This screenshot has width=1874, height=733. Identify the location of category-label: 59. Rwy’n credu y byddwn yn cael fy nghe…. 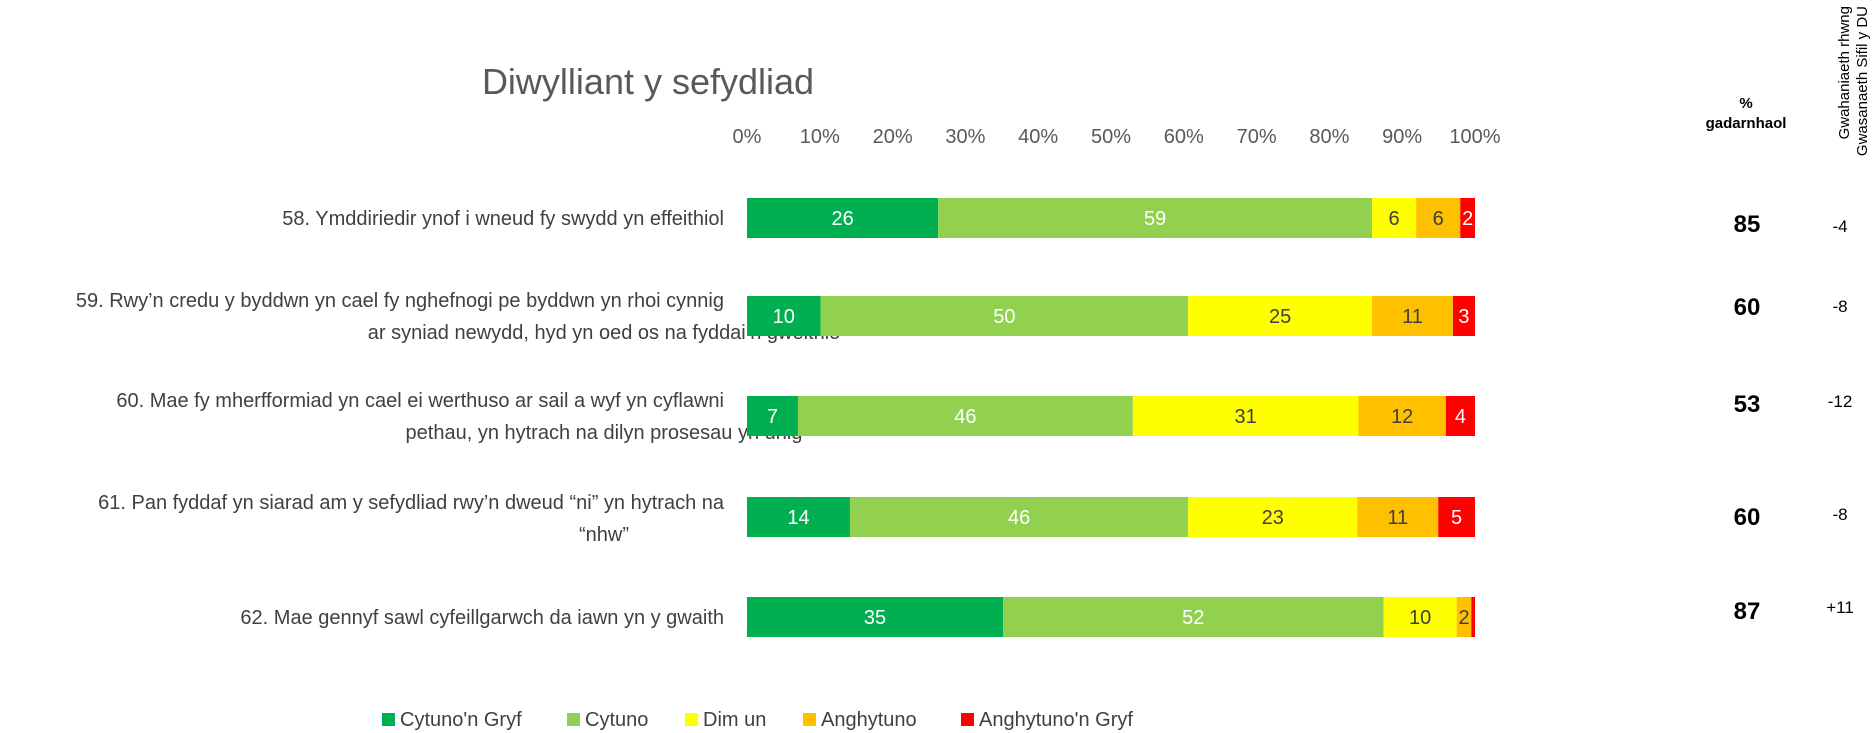
(458, 317).